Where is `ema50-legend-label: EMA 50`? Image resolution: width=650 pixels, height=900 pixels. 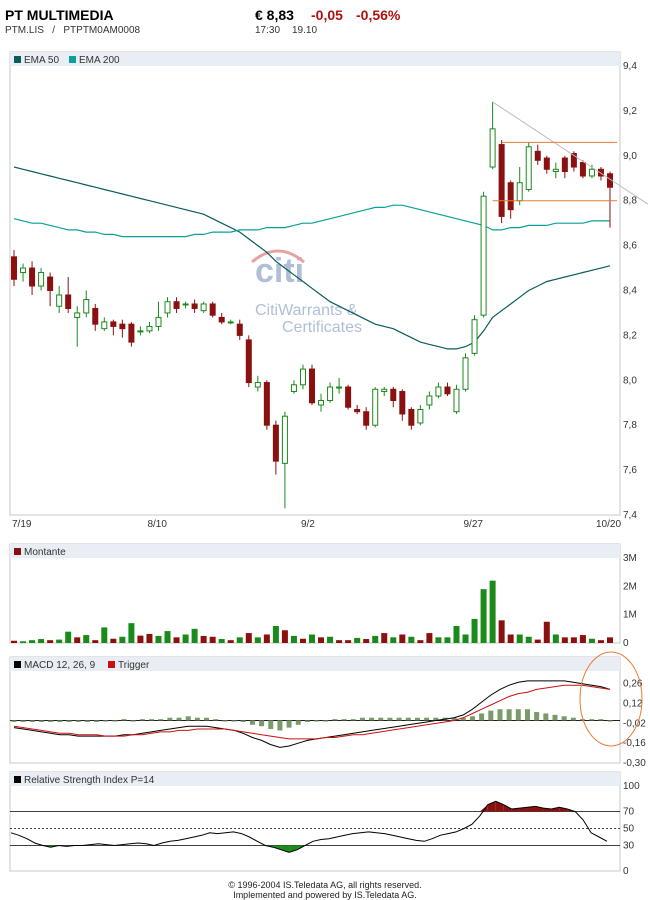 ema50-legend-label: EMA 50 is located at coordinates (41, 60).